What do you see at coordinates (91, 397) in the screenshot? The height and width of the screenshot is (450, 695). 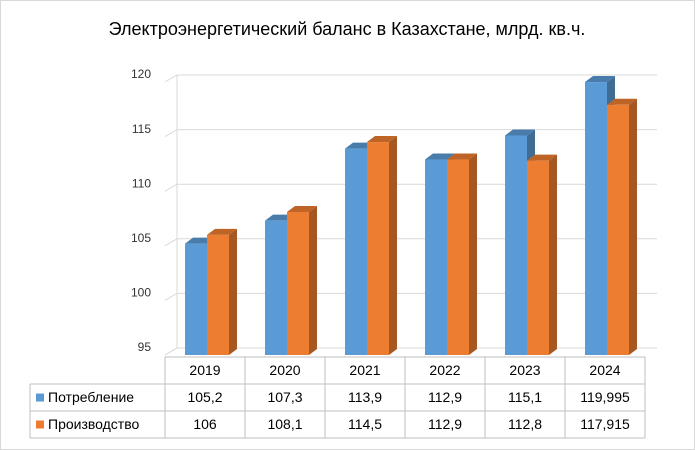 I see `legend-label: Потребление` at bounding box center [91, 397].